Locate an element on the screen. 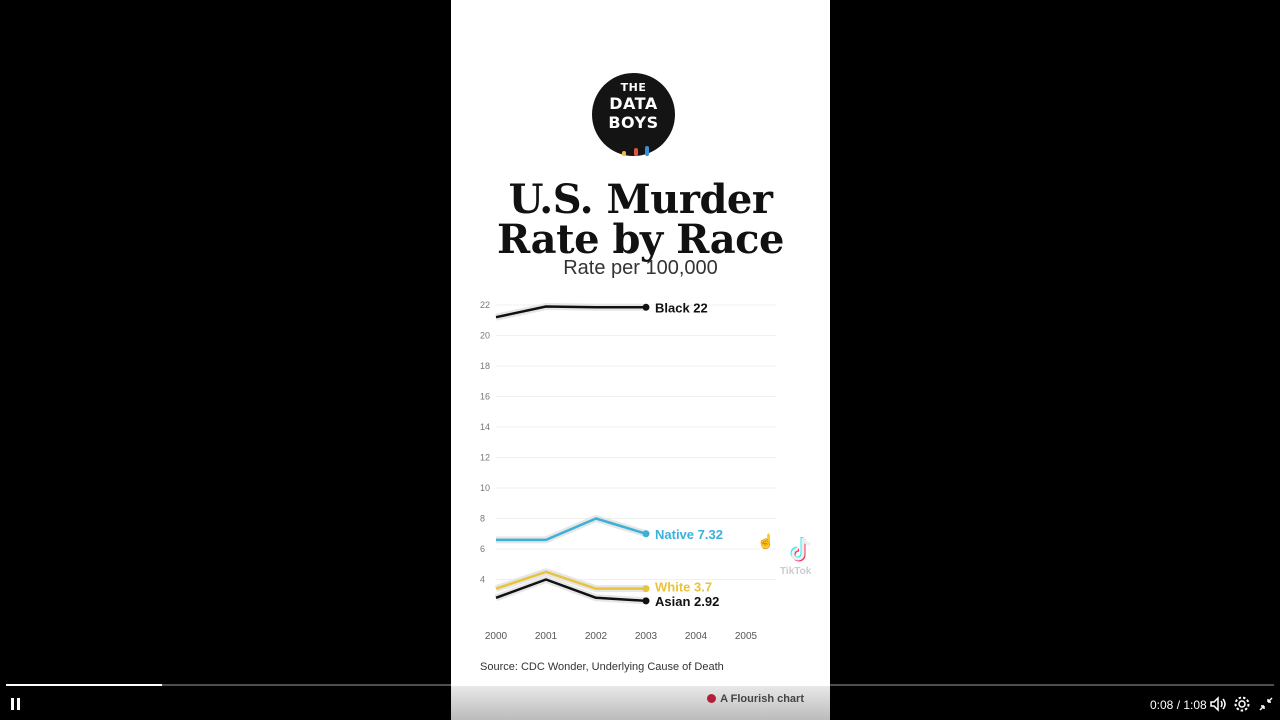  x-tick-label: 2004 is located at coordinates (696, 636).